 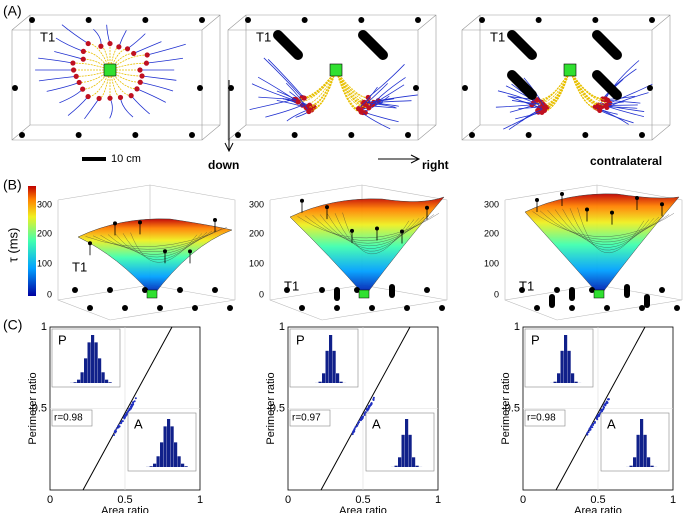 I want to click on y-tick-label: 0.5, so click(x=277, y=408).